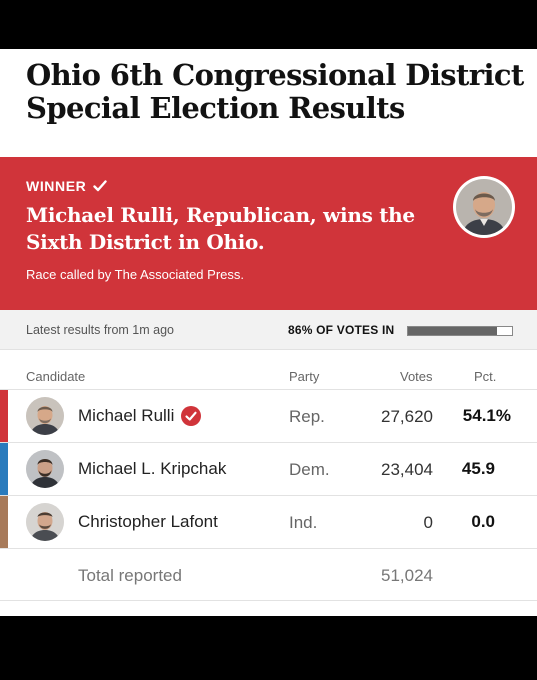 This screenshot has height=680, width=537. What do you see at coordinates (416, 376) in the screenshot?
I see `column-header-votes: Votes` at bounding box center [416, 376].